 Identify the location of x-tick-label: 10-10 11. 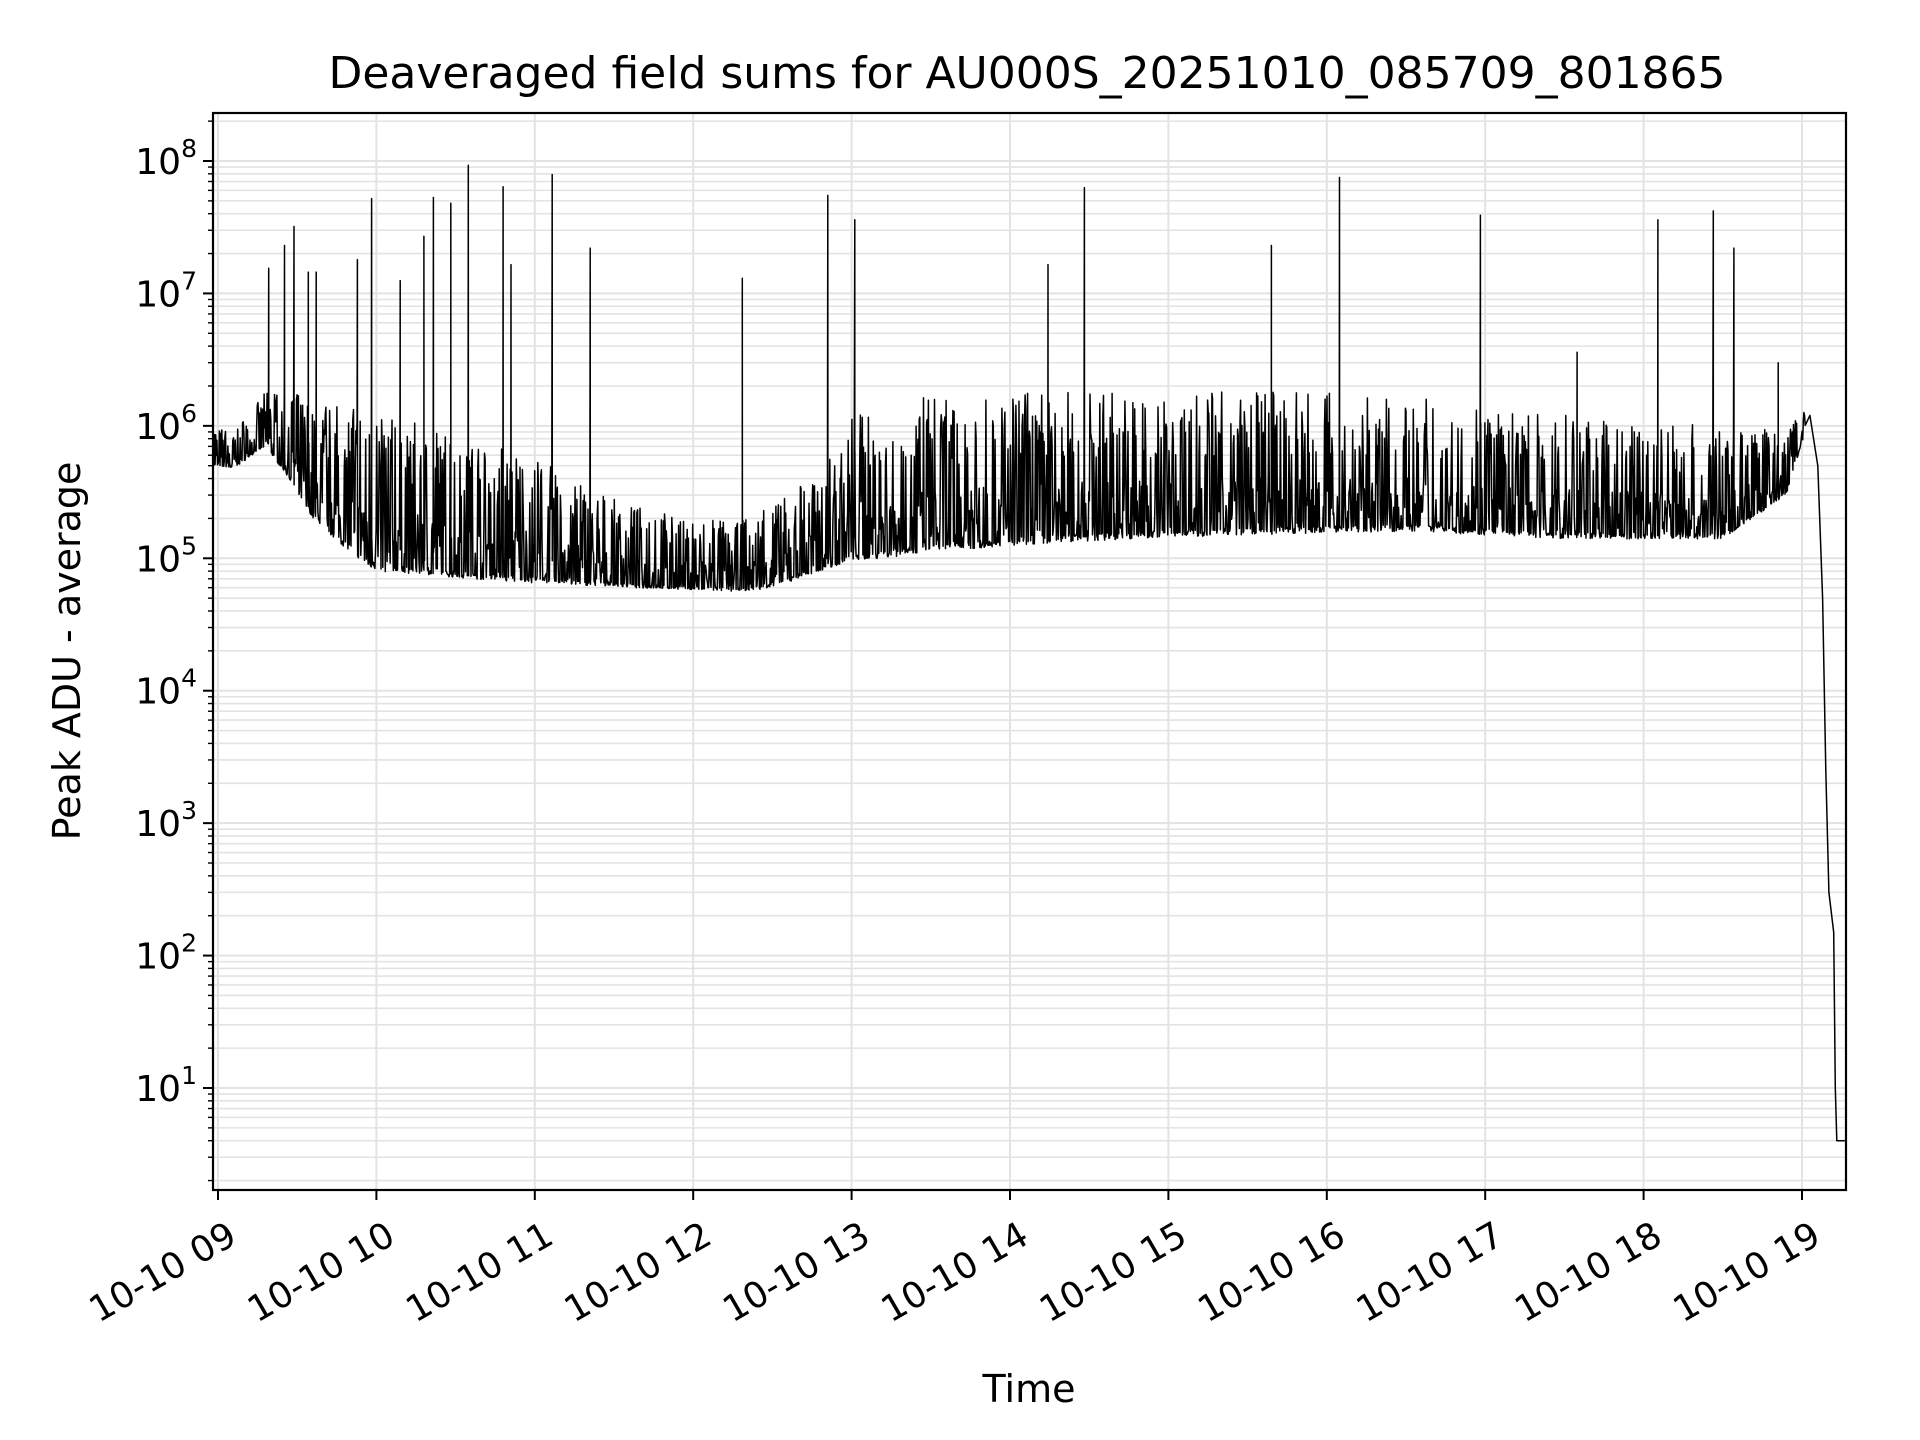
(479, 1272).